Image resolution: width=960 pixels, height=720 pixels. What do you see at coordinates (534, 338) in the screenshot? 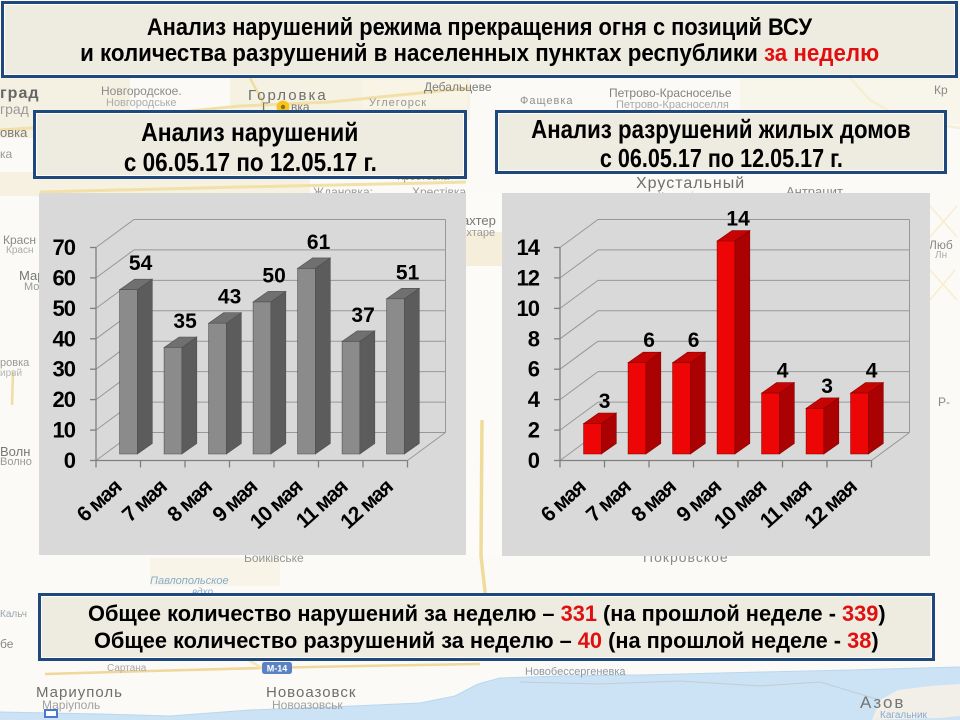
I see `svg-text: 8` at bounding box center [534, 338].